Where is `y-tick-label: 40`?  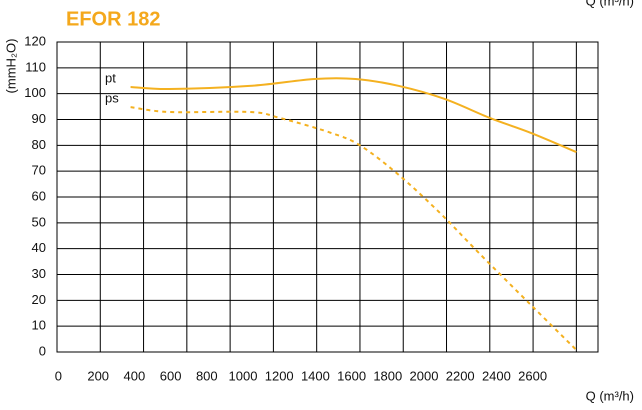 y-tick-label: 40 is located at coordinates (39, 247).